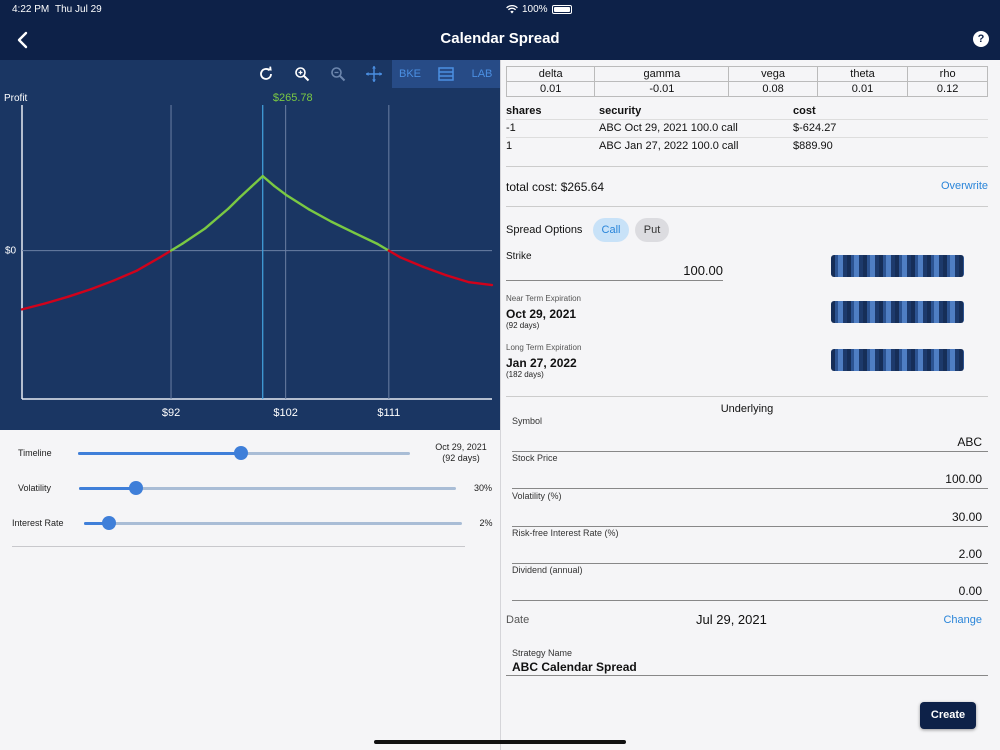 This screenshot has height=750, width=1000. Describe the element at coordinates (750, 434) in the screenshot. I see `symbol-field: Symbol ABC` at that location.